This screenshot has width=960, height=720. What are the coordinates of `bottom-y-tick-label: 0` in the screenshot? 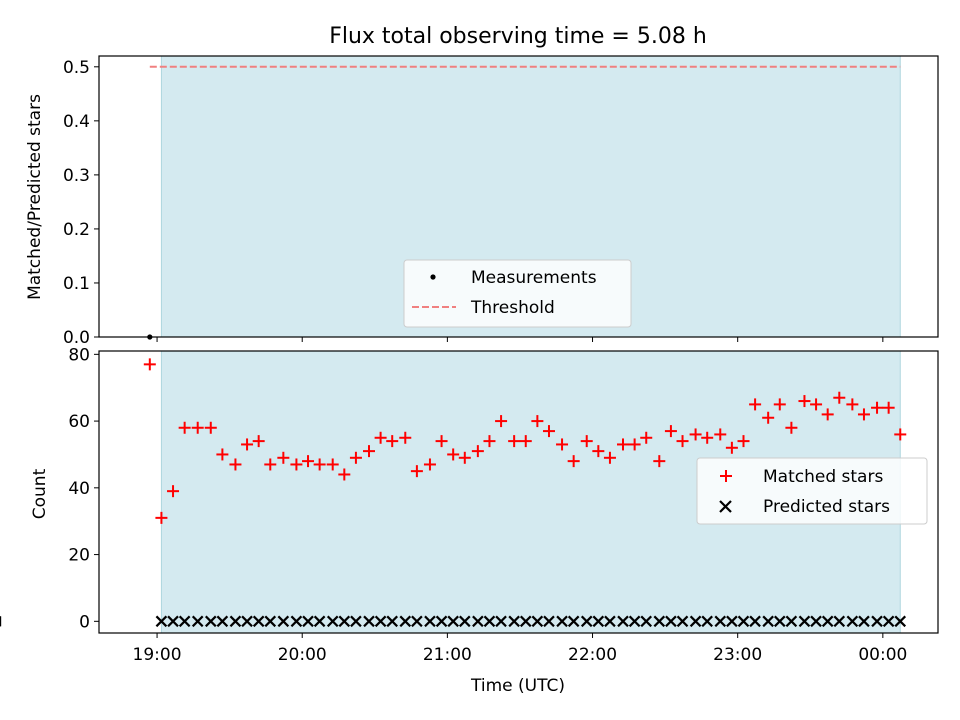 It's located at (84, 622).